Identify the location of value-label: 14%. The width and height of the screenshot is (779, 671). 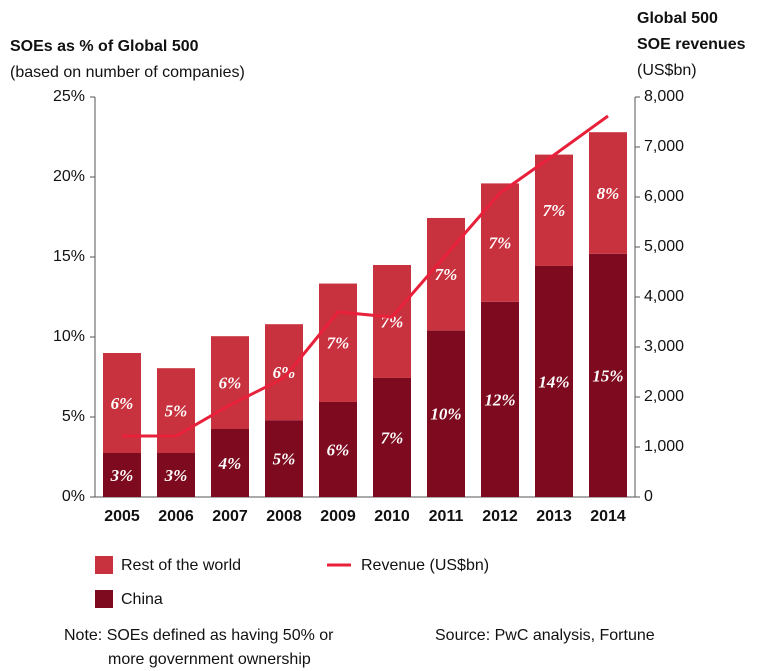
(553, 381).